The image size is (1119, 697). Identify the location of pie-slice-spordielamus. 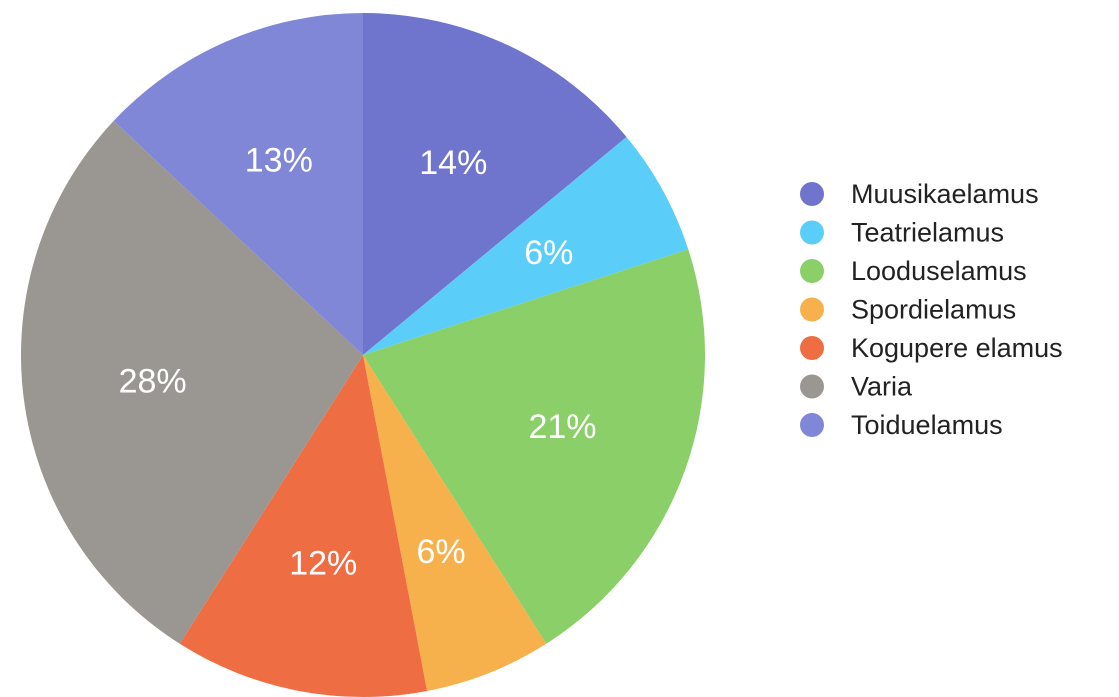
(455, 523).